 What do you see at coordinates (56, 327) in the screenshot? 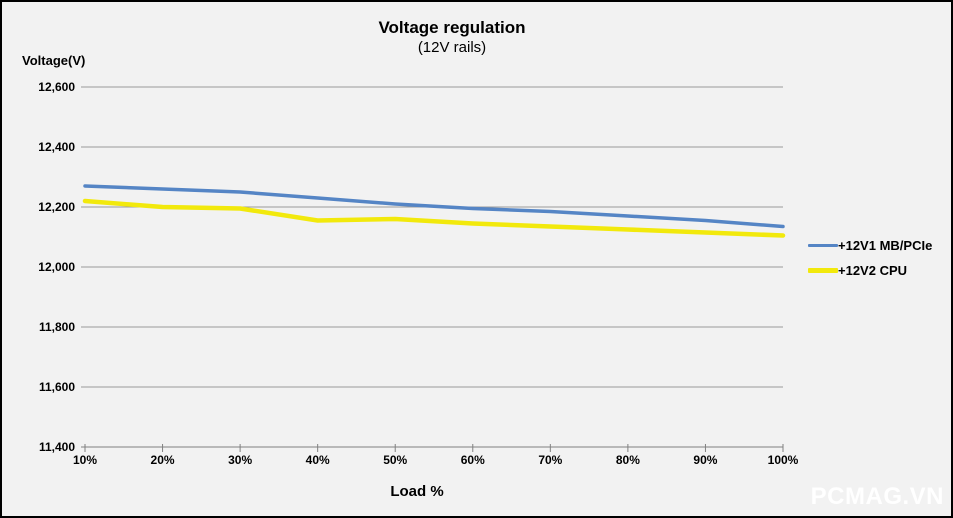
I see `y-tick-label: 11,800` at bounding box center [56, 327].